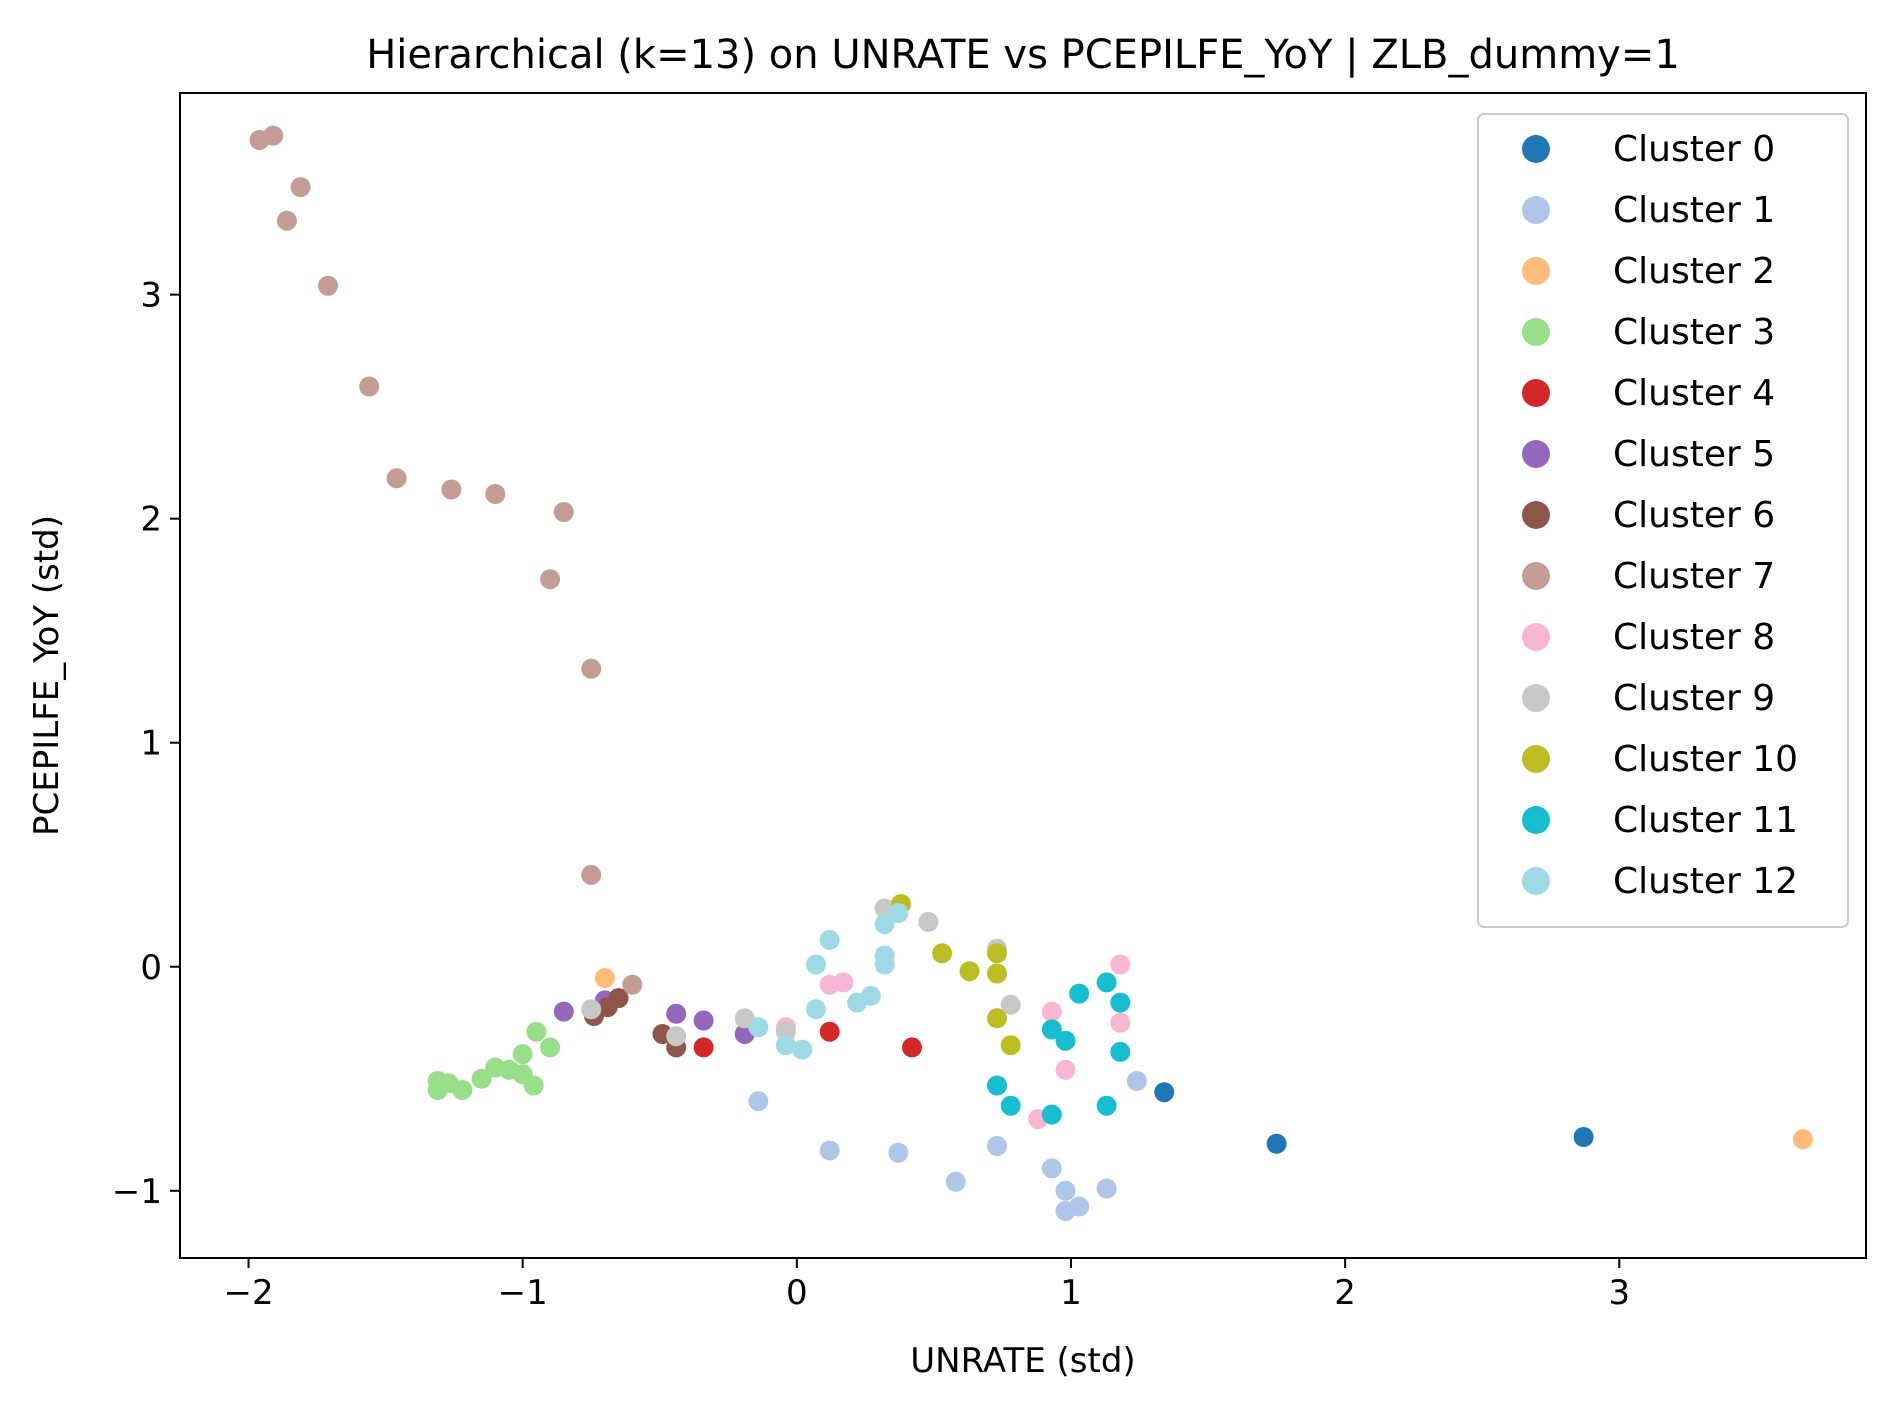 Image resolution: width=1888 pixels, height=1408 pixels. What do you see at coordinates (1705, 759) in the screenshot?
I see `legend-label-cluster-10: Cluster 10` at bounding box center [1705, 759].